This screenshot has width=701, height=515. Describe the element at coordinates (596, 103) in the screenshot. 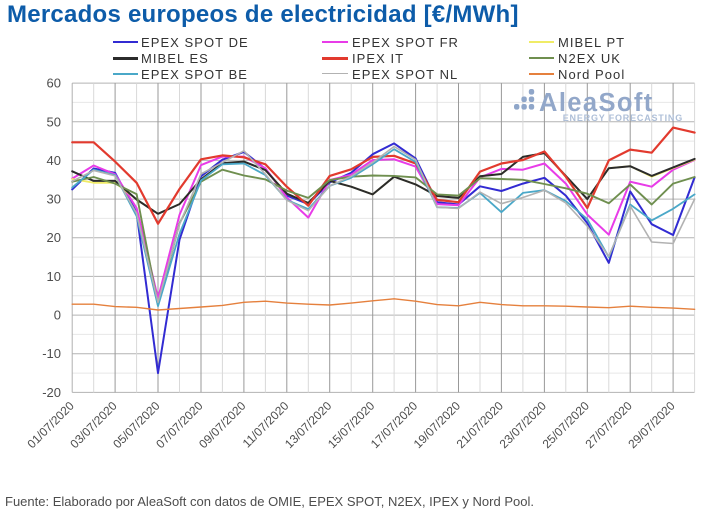

I see `svg-text: AleaSoft` at that location.